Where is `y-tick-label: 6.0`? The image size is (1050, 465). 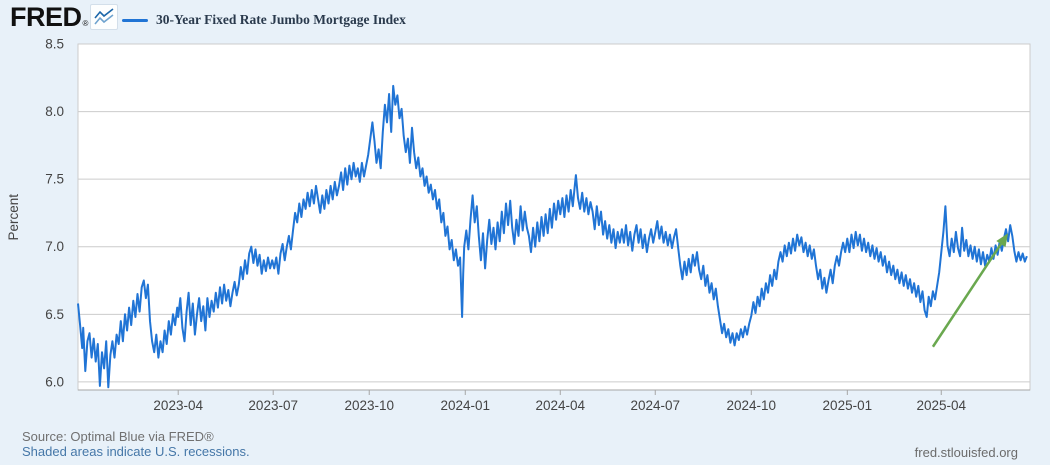
y-tick-label: 6.0 is located at coordinates (54, 381).